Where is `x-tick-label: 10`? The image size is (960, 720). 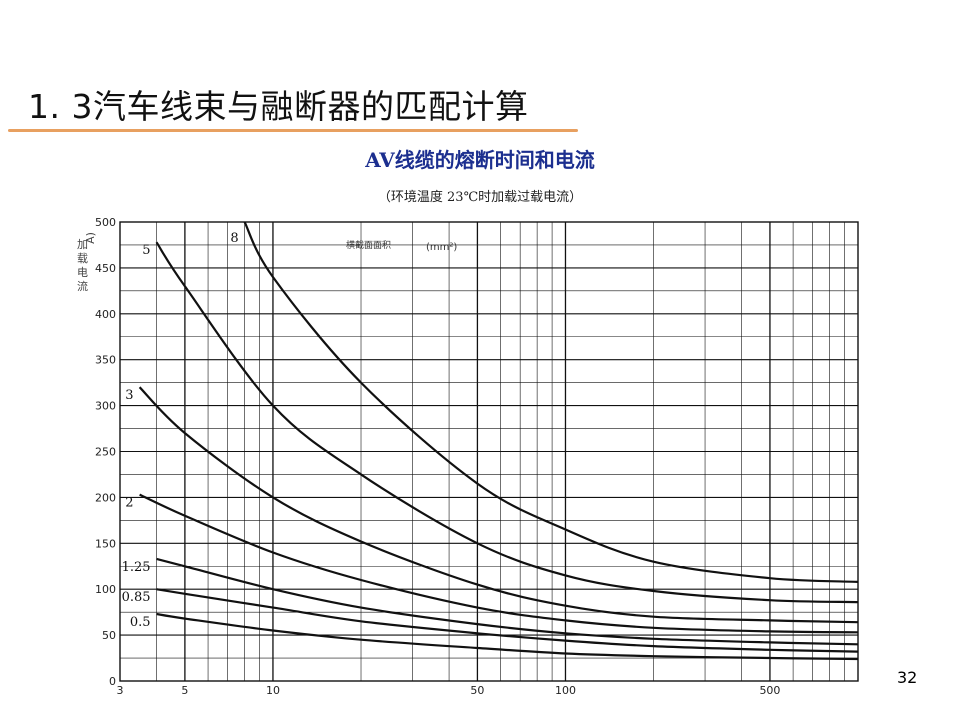 x-tick-label: 10 is located at coordinates (273, 690).